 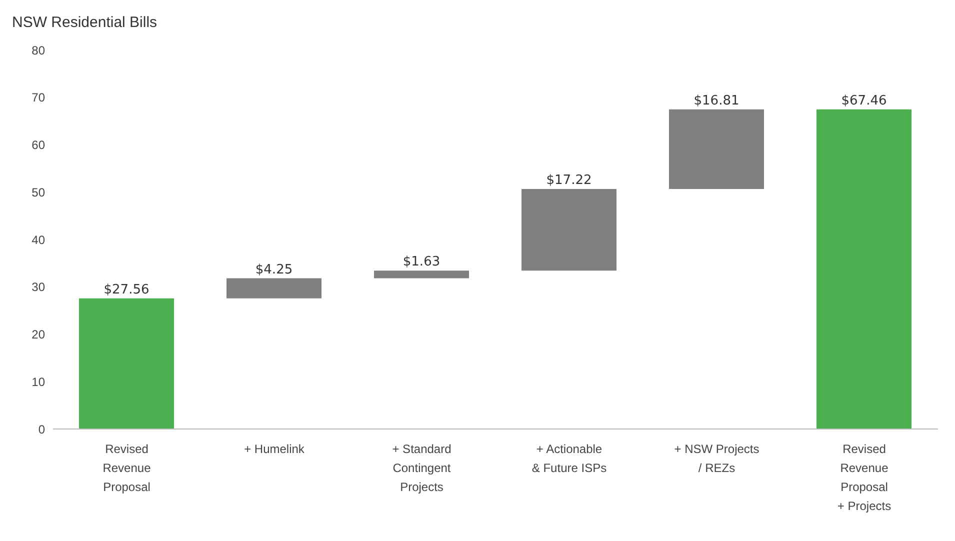 What do you see at coordinates (42, 429) in the screenshot?
I see `y-tick-label: 0` at bounding box center [42, 429].